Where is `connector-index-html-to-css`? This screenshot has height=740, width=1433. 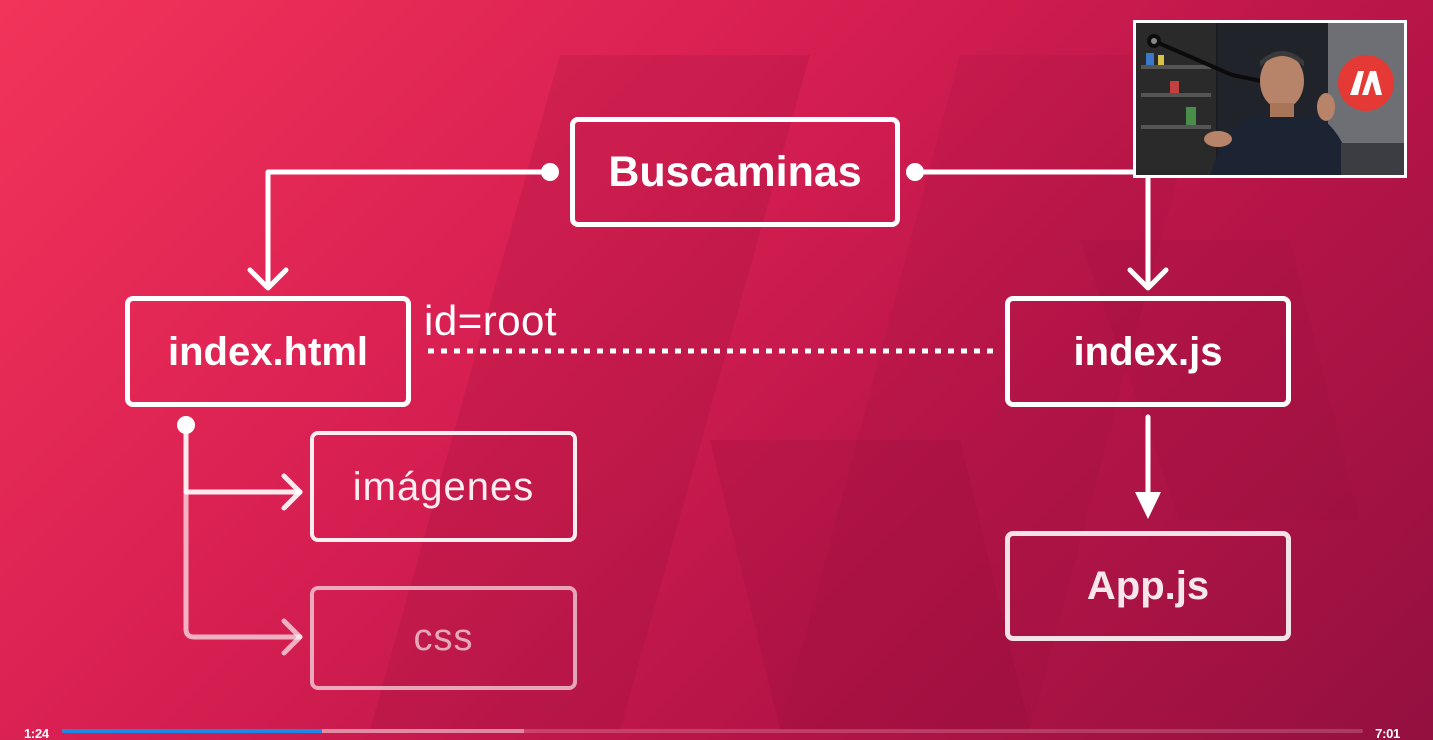
connector-index-html-to-css is located at coordinates (243, 564).